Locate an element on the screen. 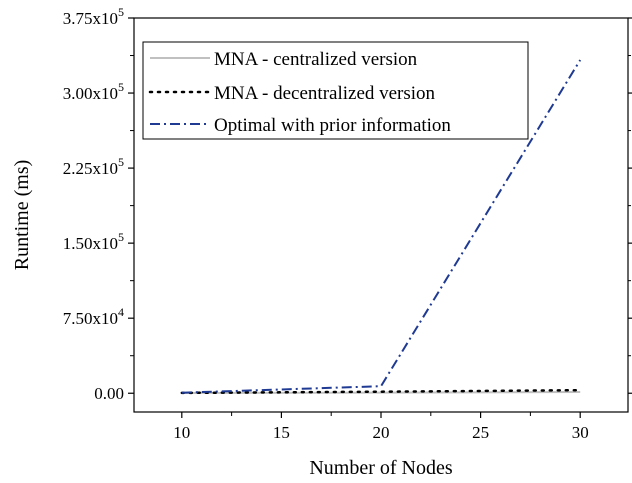  series-line-decentralized is located at coordinates (381, 391).